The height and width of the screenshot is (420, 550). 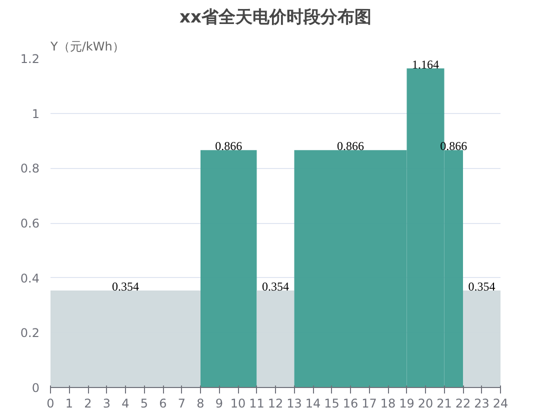 What do you see at coordinates (36, 388) in the screenshot?
I see `y-tick-label: 0` at bounding box center [36, 388].